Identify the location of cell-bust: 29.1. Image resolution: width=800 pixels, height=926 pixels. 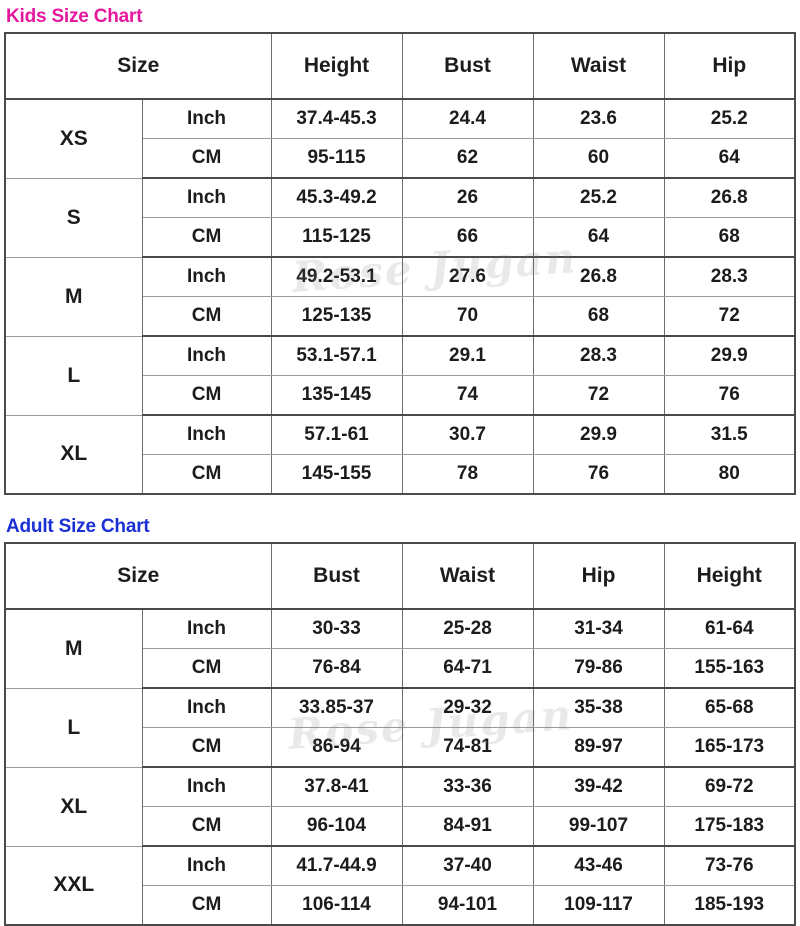
(467, 355).